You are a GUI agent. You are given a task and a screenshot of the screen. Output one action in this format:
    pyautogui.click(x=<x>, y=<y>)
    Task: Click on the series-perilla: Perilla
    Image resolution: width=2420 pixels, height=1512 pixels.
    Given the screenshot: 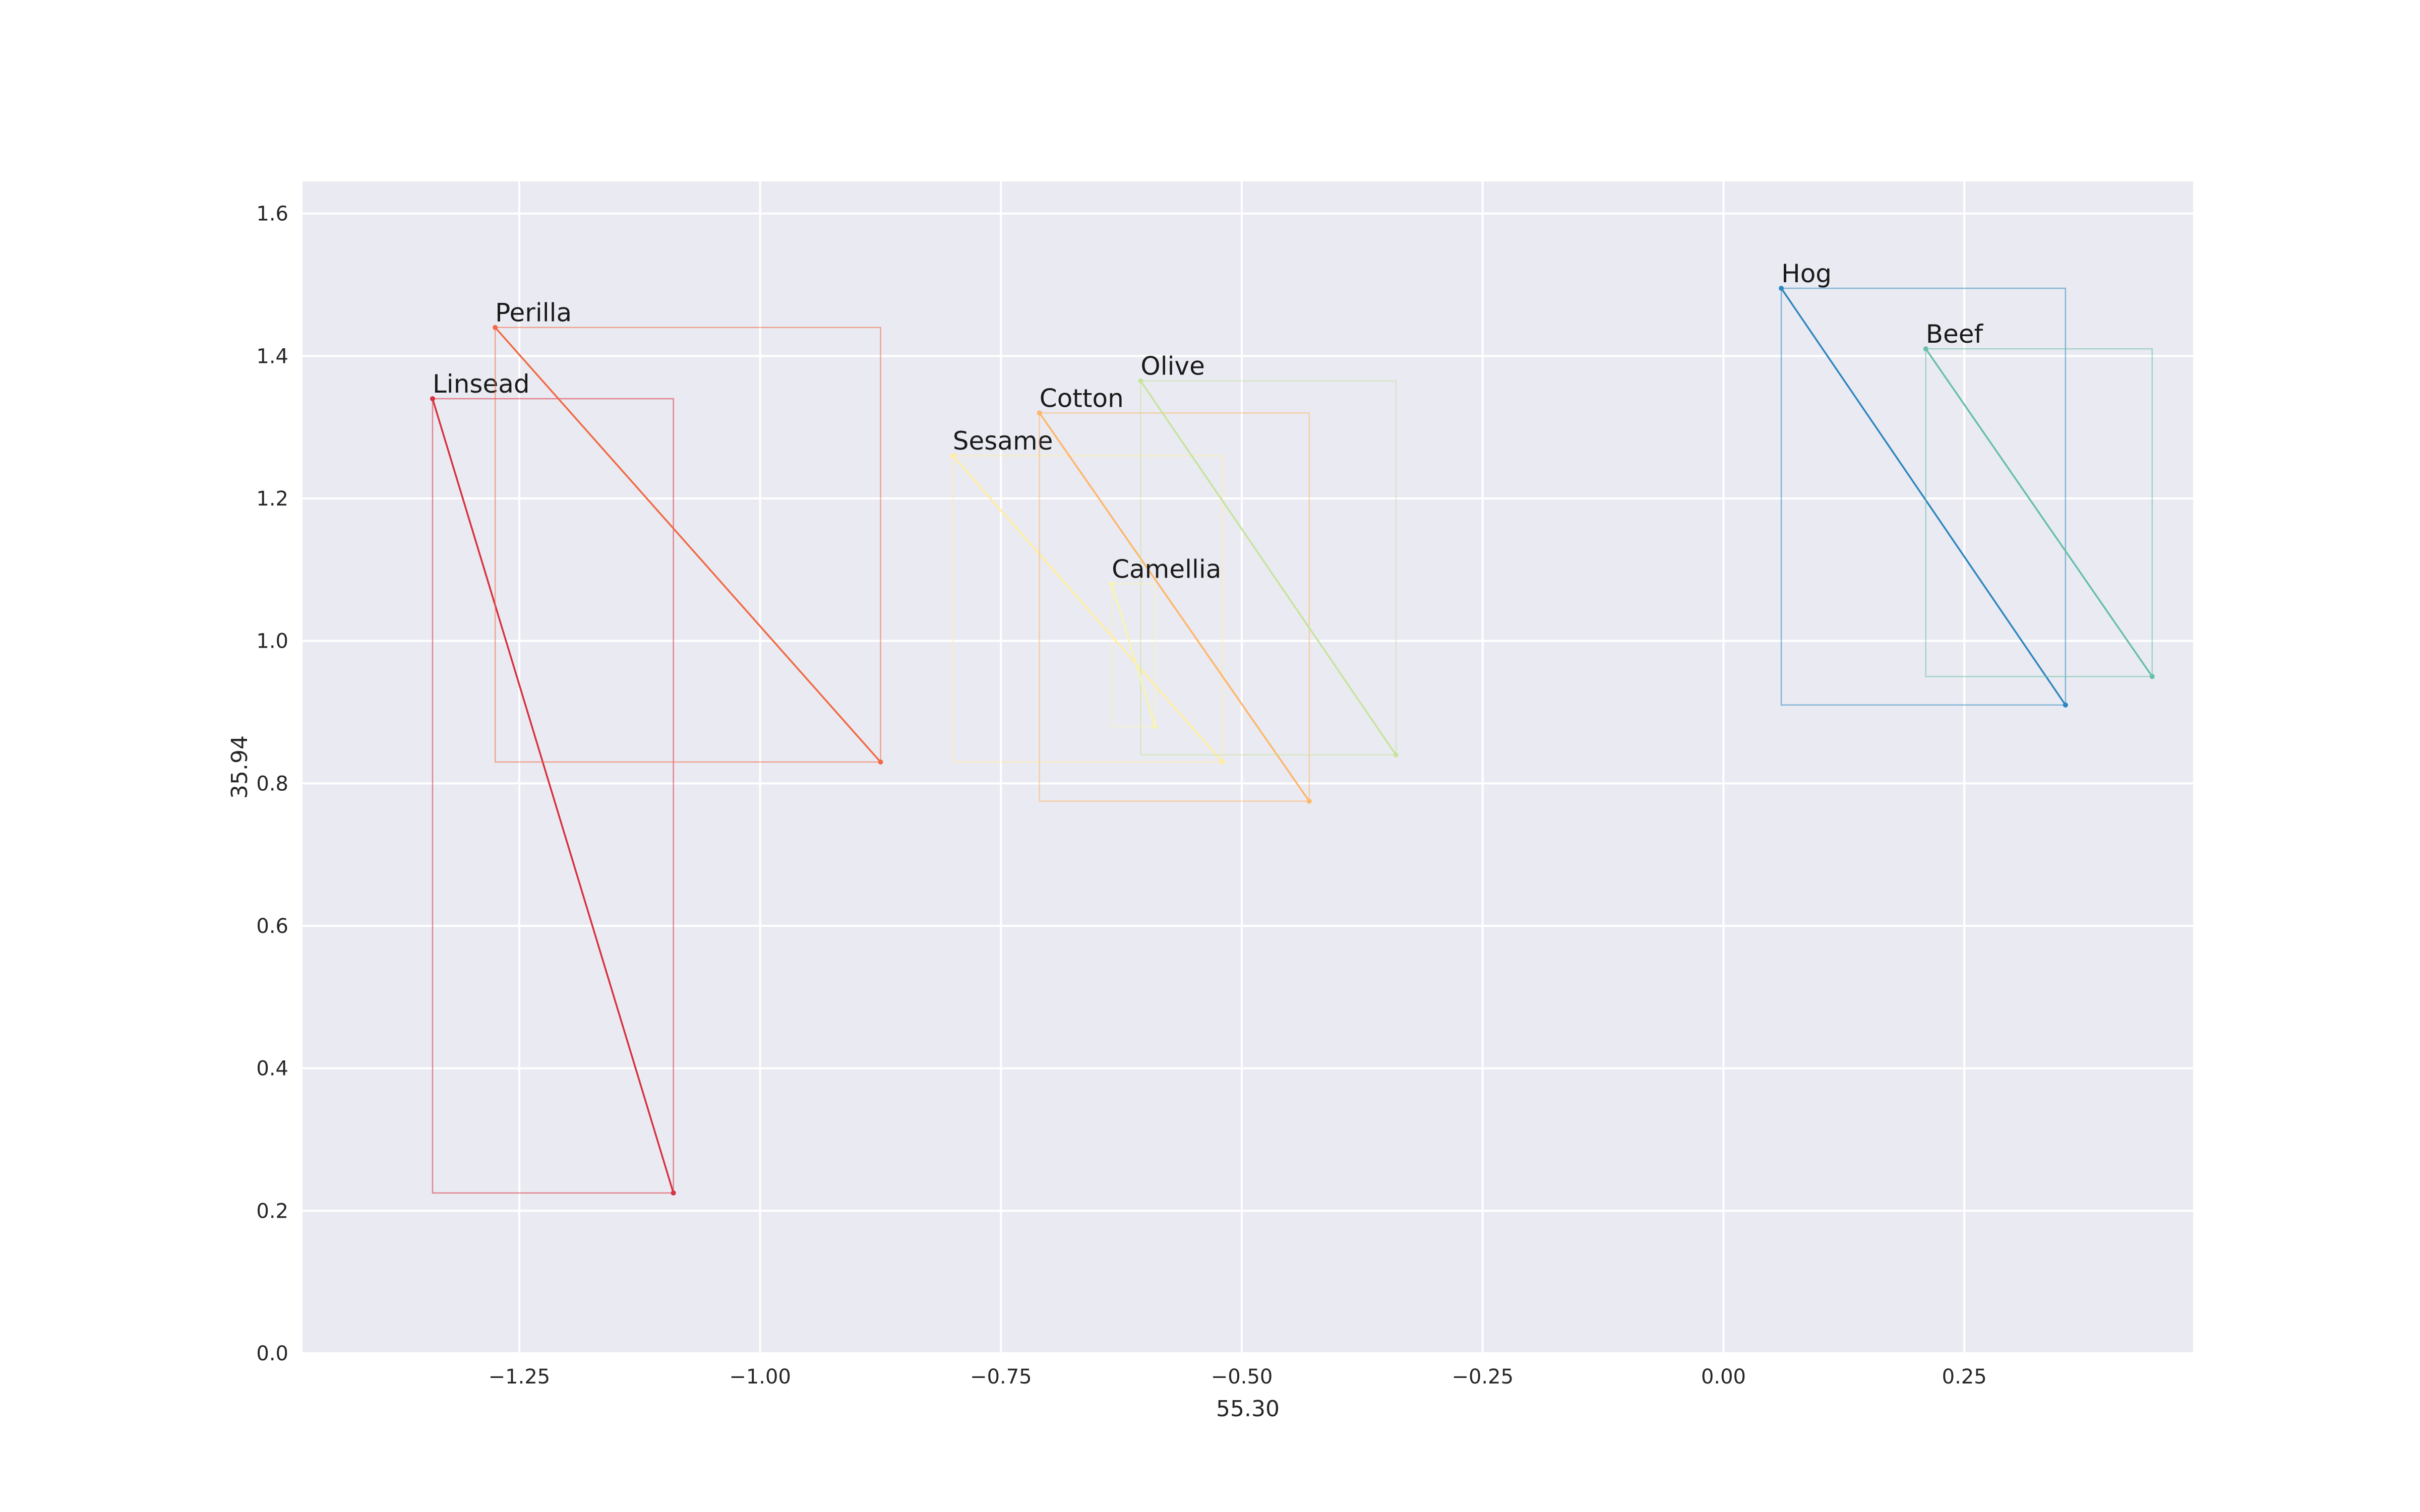 What is the action you would take?
    pyautogui.click(x=688, y=531)
    